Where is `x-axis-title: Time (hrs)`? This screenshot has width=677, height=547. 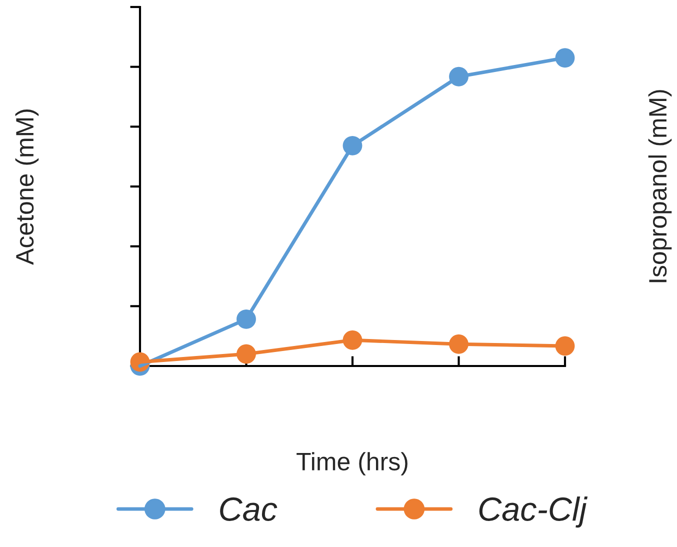 x-axis-title: Time (hrs) is located at coordinates (352, 464).